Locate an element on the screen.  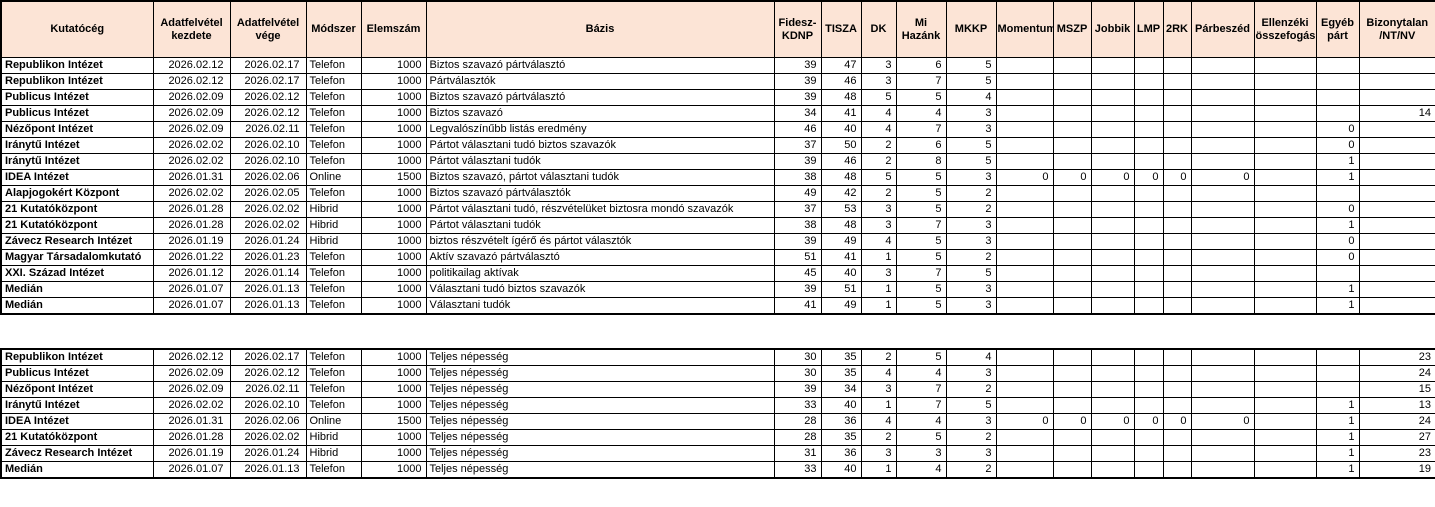
cell-bazis: Biztos szavazó is located at coordinates (600, 113).